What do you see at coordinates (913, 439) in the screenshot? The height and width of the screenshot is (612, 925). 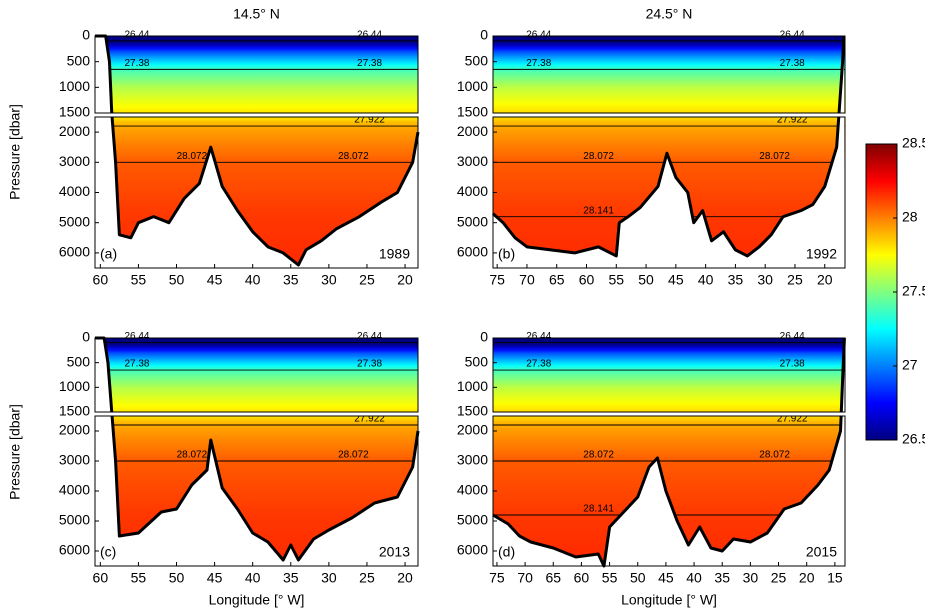 I see `colorbar-tick-label: 26.5` at bounding box center [913, 439].